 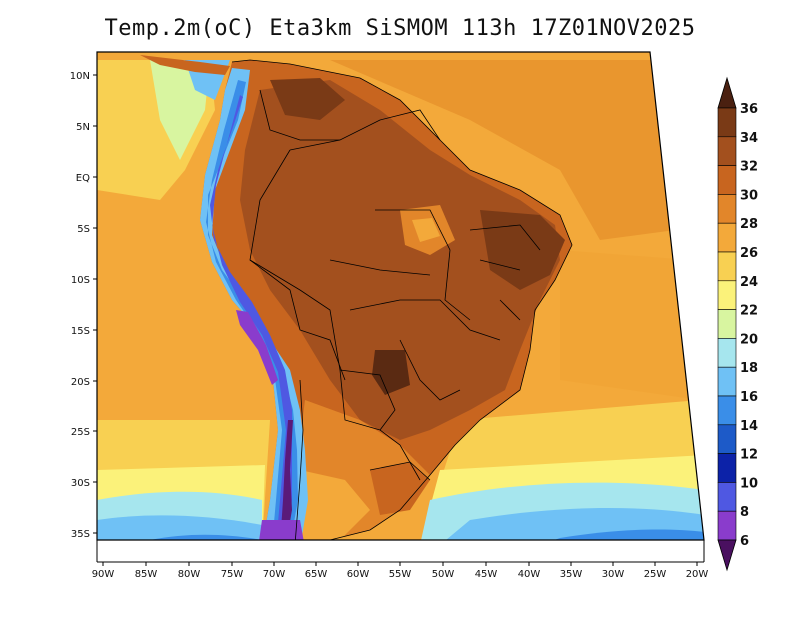 I want to click on andes-outer, so click(x=254, y=304).